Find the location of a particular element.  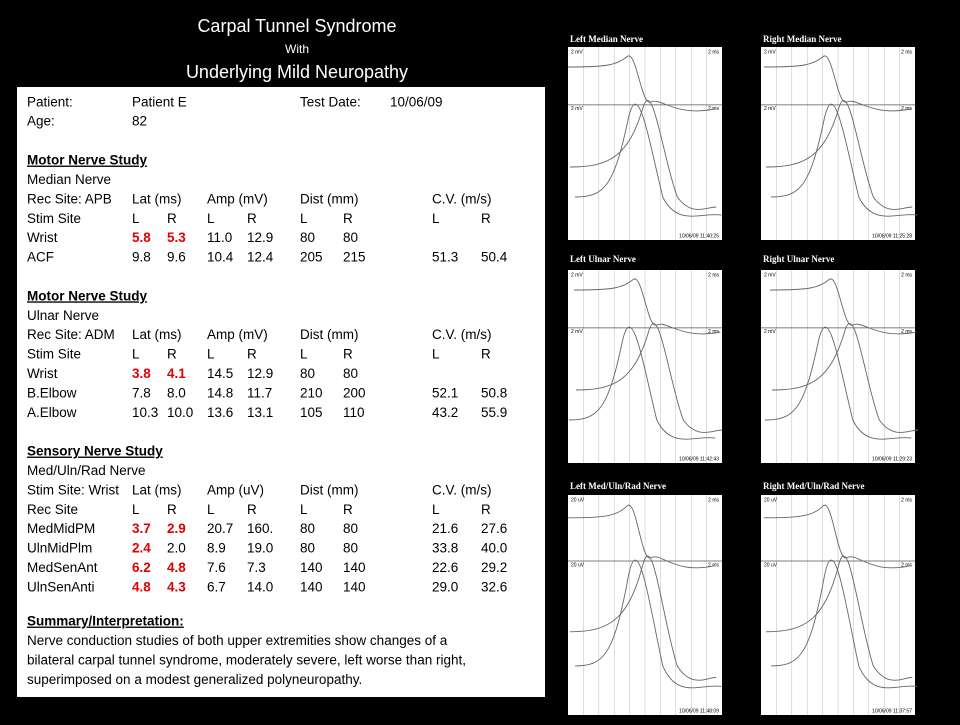

age-label: Age: is located at coordinates (41, 121).